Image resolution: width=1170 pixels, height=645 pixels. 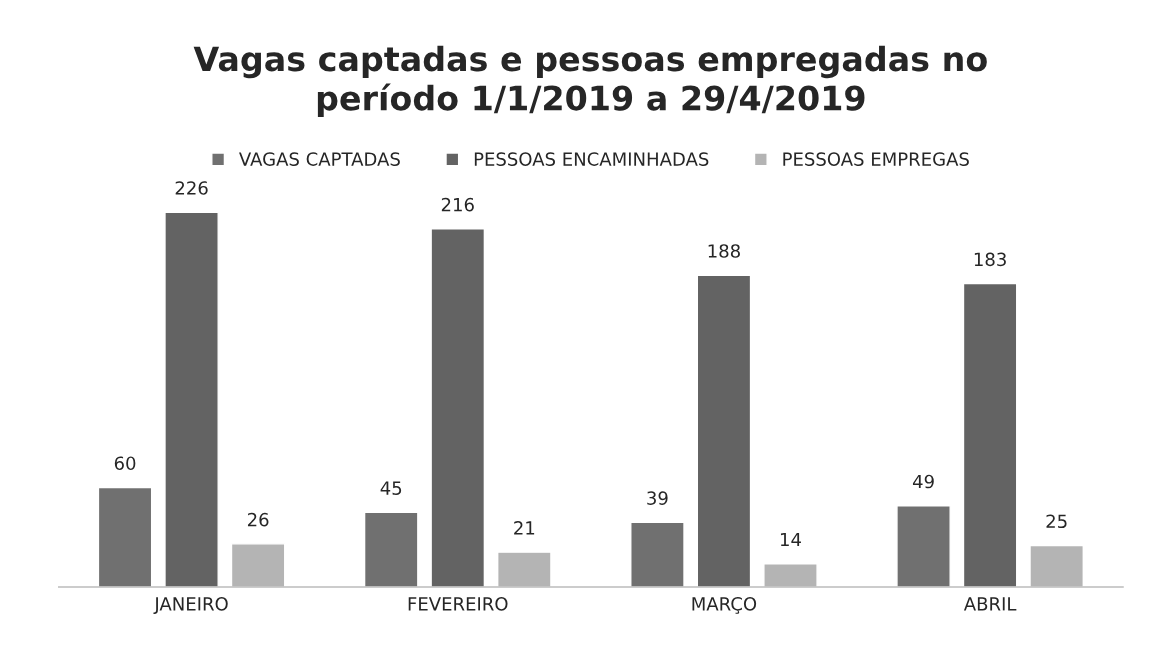 I want to click on legend-label: PESSOAS ENCAMINHADAS, so click(x=591, y=159).